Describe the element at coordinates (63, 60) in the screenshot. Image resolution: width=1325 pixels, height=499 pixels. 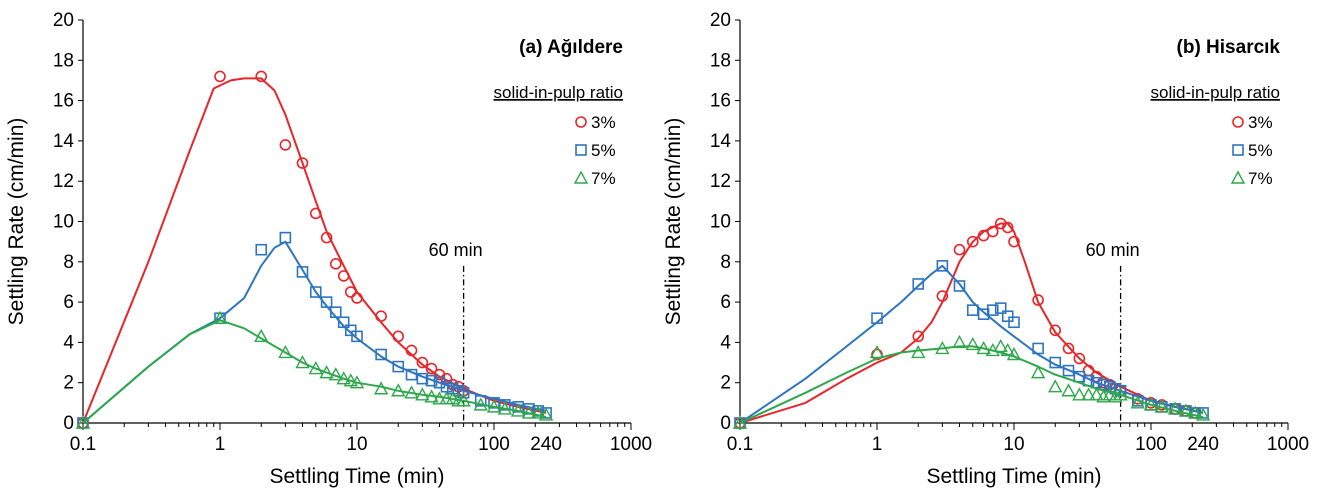
I see `y-tick-label: 18` at that location.